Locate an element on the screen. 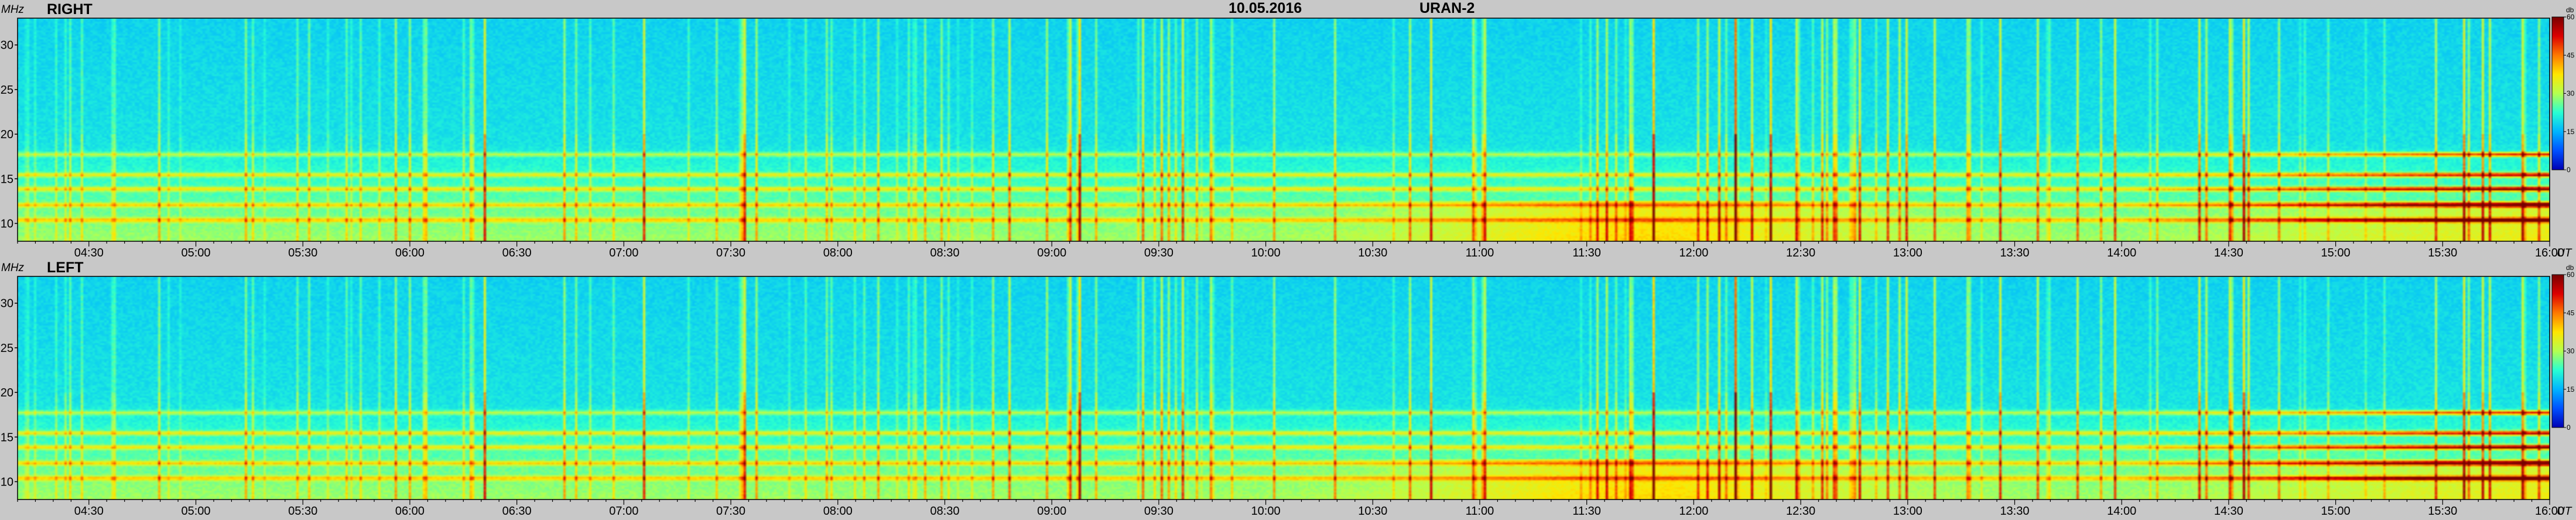  panel-title: RIGHT is located at coordinates (70, 9).